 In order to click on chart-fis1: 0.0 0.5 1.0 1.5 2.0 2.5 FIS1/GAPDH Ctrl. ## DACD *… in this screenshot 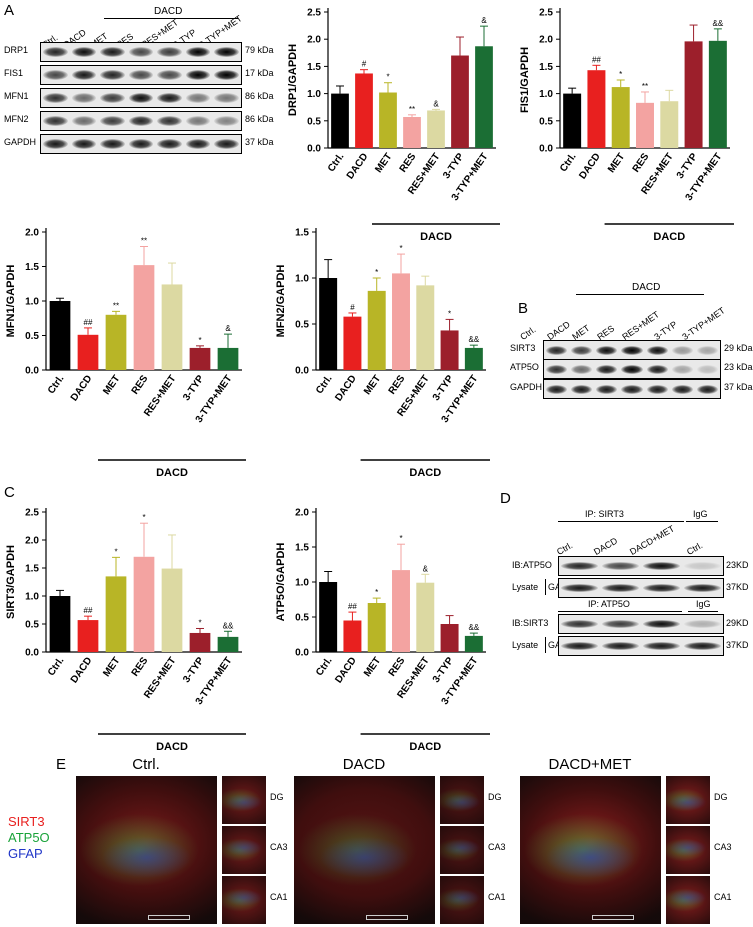, I will do `click(626, 125)`.